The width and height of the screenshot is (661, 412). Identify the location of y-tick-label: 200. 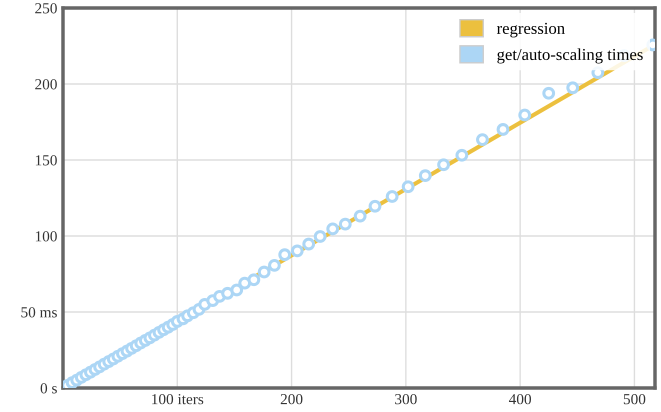
(46, 84).